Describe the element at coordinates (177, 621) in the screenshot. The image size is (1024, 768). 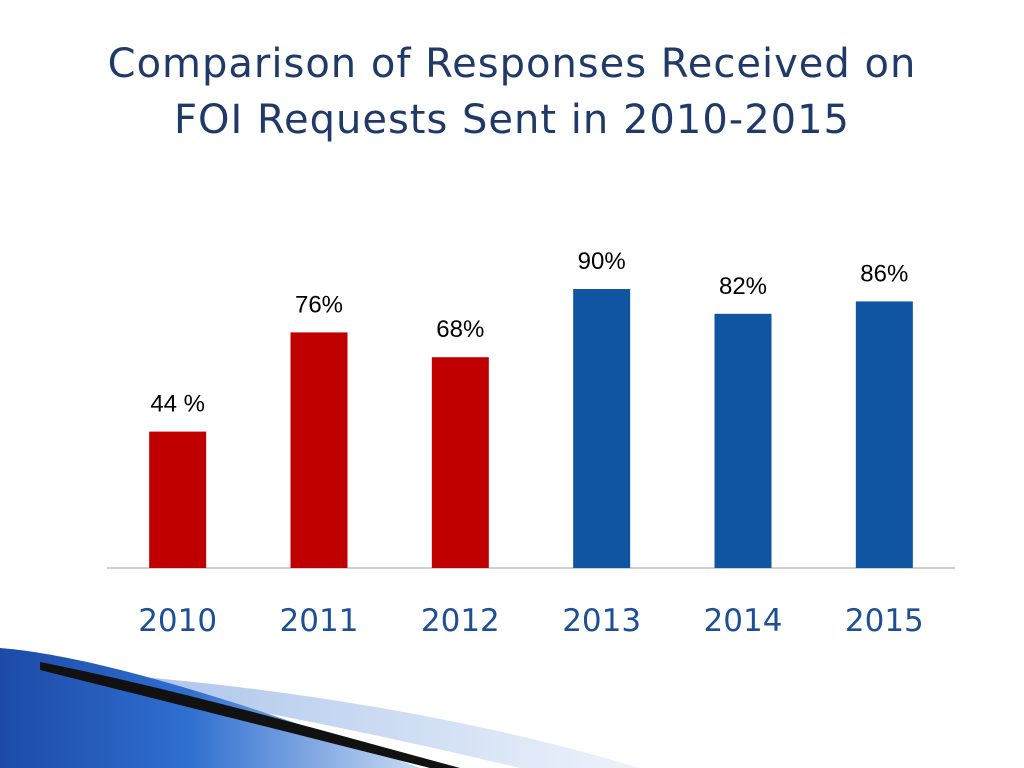
I see `x-tick-label-2010: 2010` at that location.